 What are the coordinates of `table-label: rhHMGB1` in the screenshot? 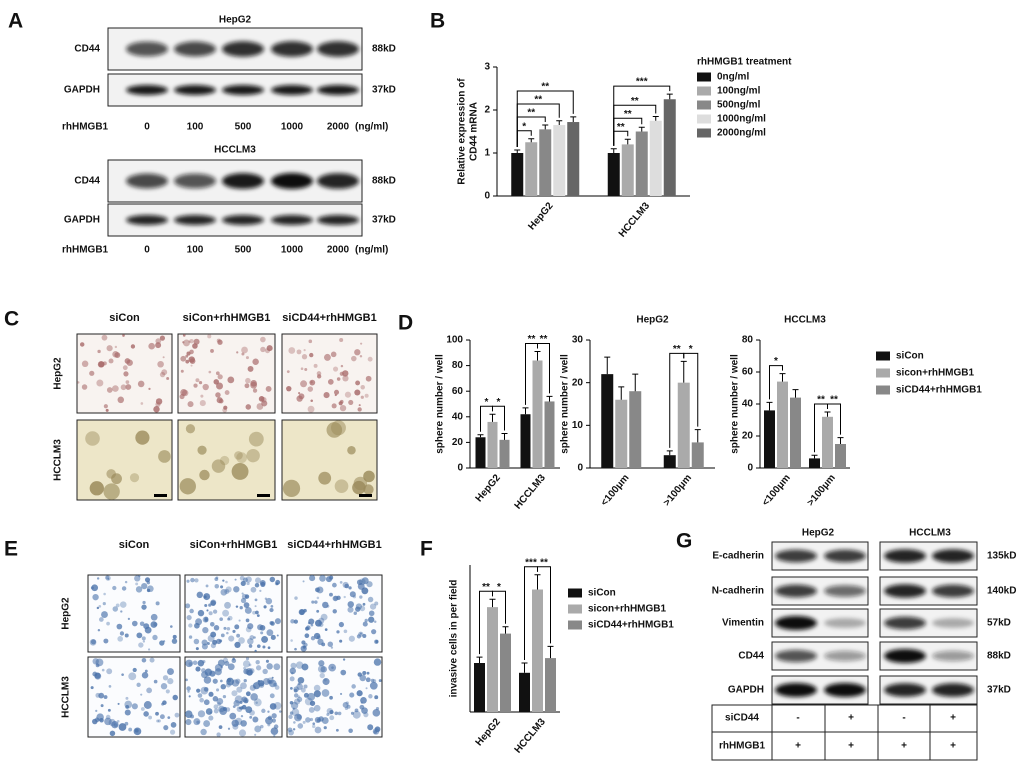 It's located at (742, 746).